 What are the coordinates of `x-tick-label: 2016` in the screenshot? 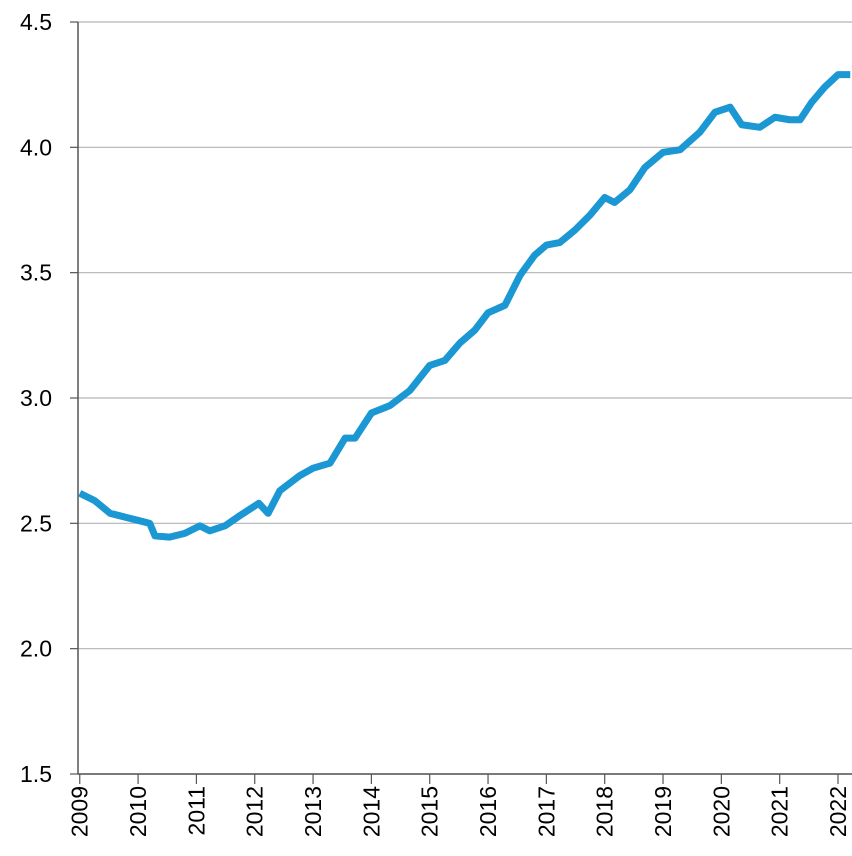 It's located at (488, 811).